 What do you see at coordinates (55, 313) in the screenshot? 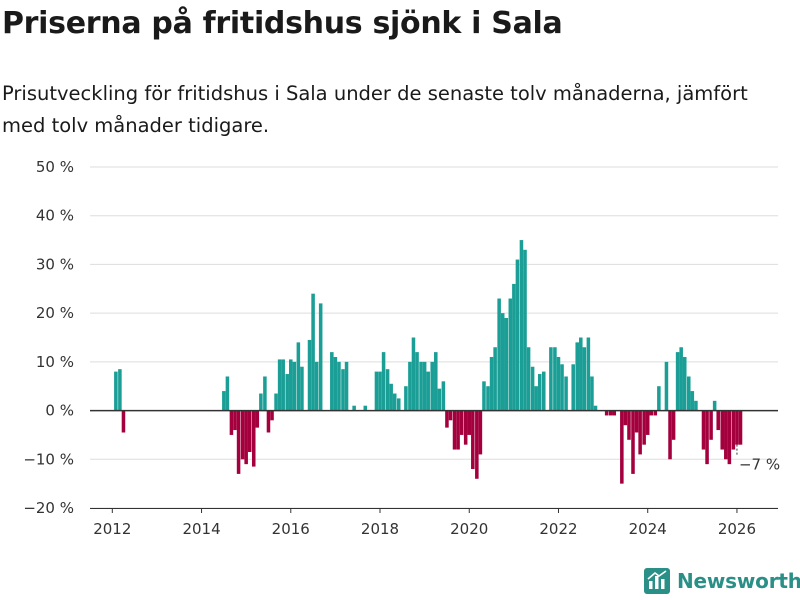
I see `y-tick-label: 20 %` at bounding box center [55, 313].